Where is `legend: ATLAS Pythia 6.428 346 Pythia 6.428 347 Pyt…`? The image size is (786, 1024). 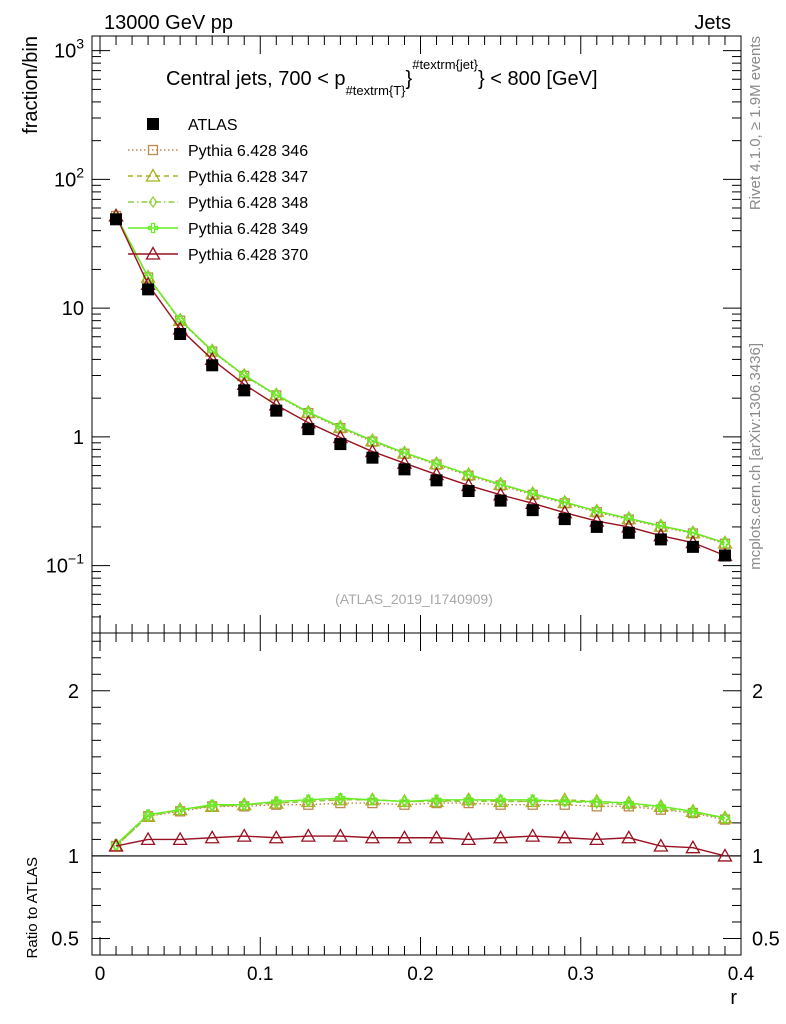
legend: ATLAS Pythia 6.428 346 Pythia 6.428 347 Pyt… is located at coordinates (218, 190).